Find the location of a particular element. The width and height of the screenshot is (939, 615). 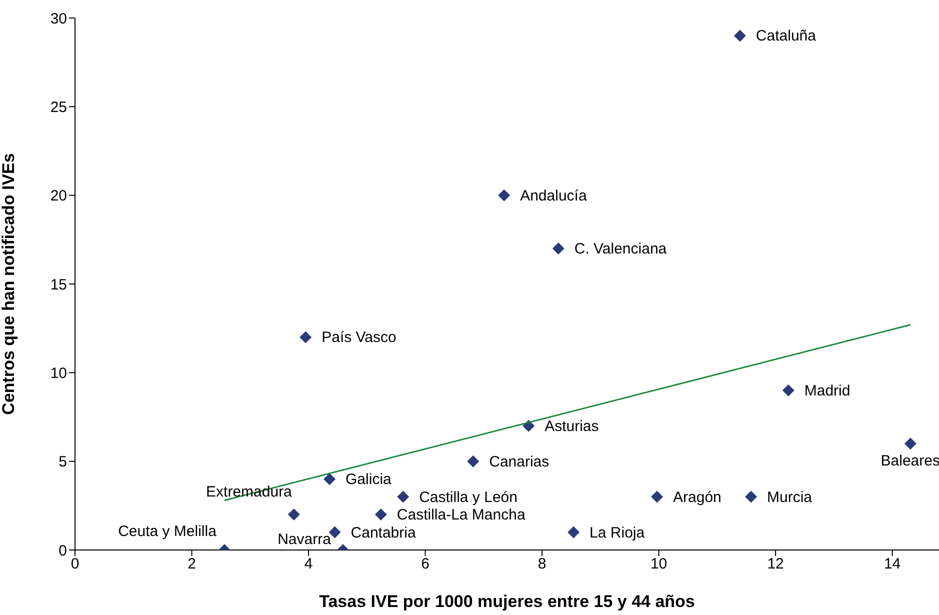

annotation: Asturias is located at coordinates (571, 426).